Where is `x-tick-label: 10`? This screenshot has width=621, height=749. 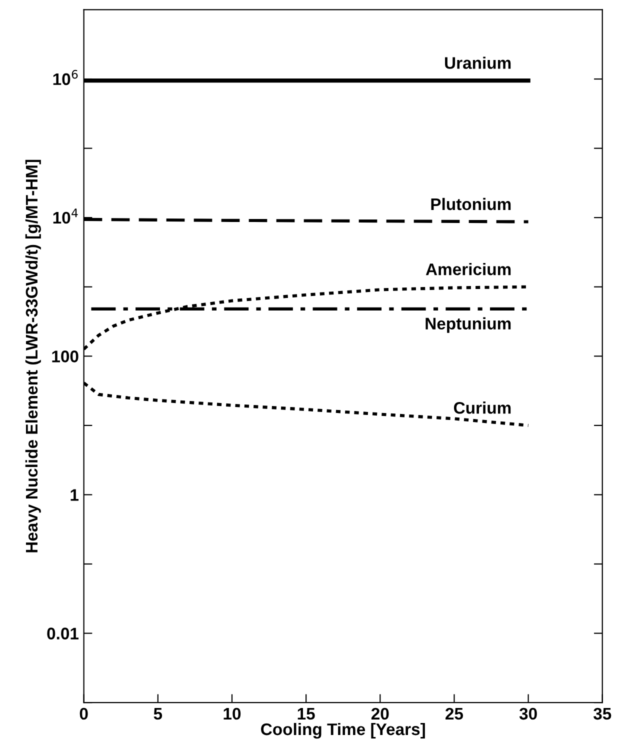
x-tick-label: 10 is located at coordinates (232, 714).